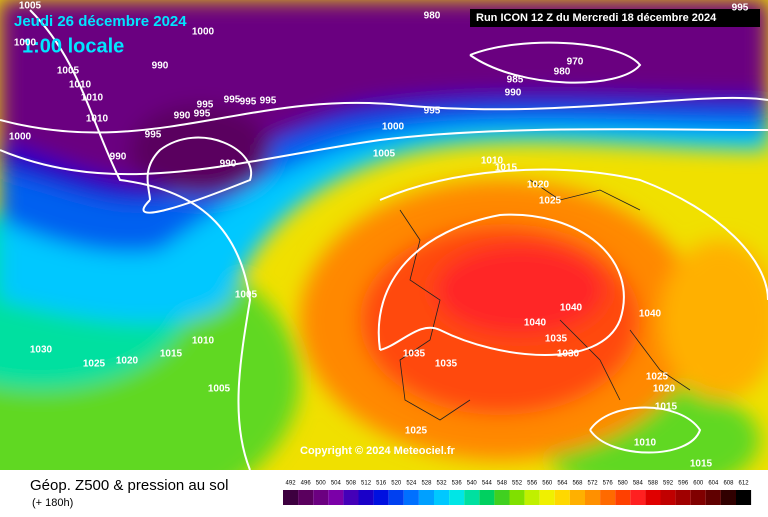  Describe the element at coordinates (653, 484) in the screenshot. I see `scale-label: 588` at that location.